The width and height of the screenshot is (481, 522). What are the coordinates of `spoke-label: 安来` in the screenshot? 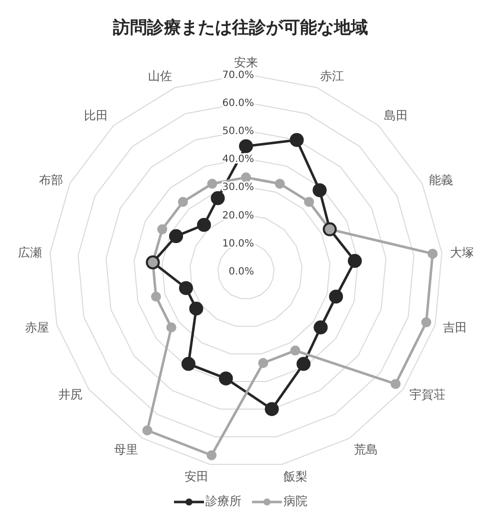 It's located at (246, 62).